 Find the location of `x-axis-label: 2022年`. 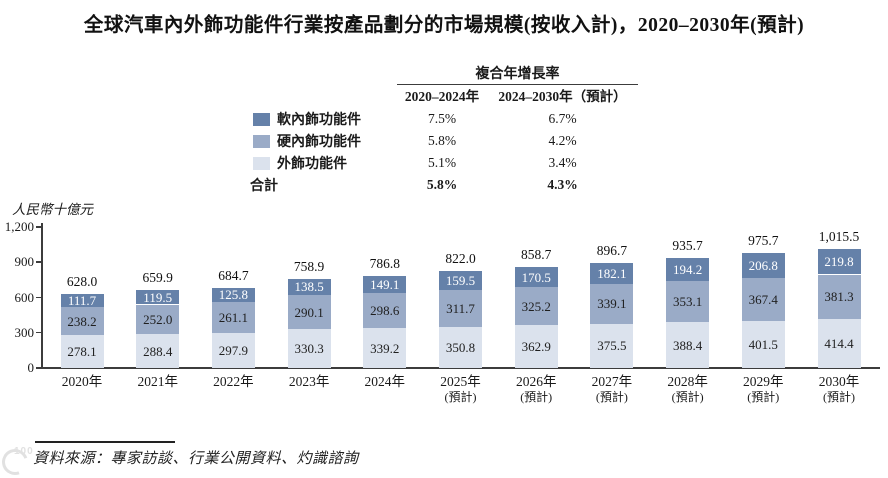

x-axis-label: 2022年 is located at coordinates (233, 382).